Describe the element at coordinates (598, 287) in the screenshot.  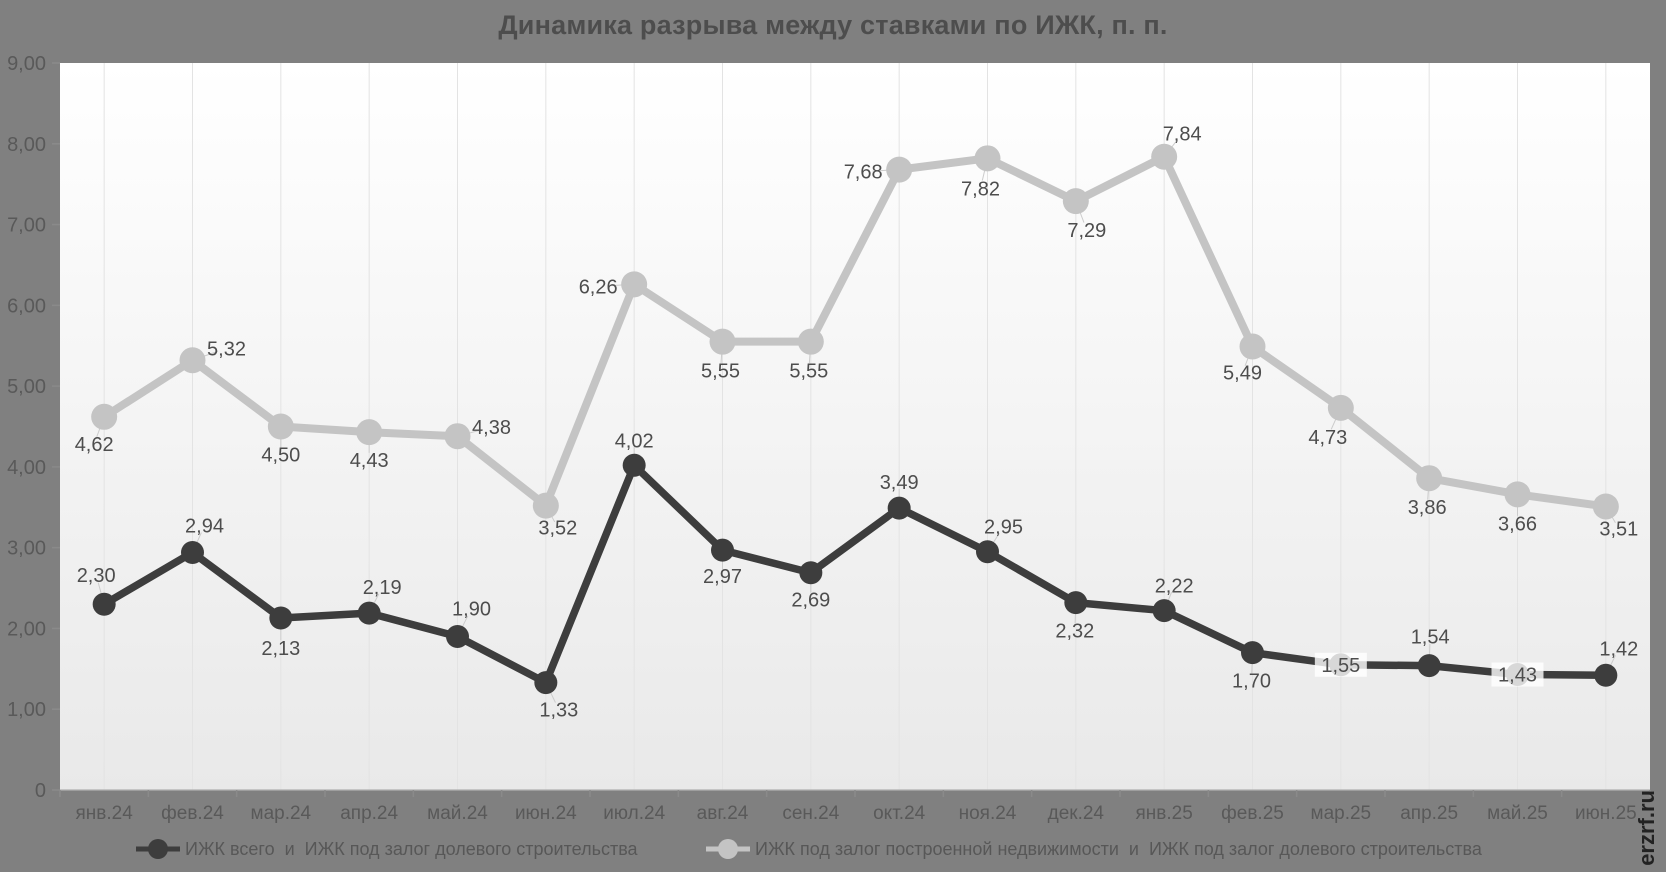
I see `data-label: 6,26` at that location.